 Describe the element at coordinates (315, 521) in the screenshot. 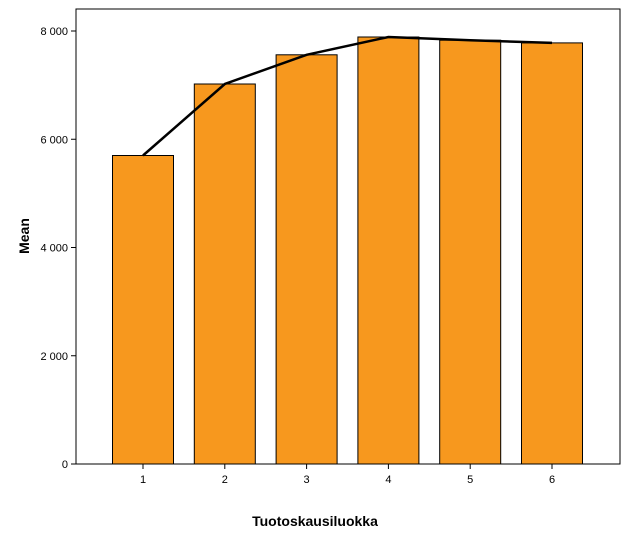

I see `x-axis-title: Tuotoskausiluokka` at that location.